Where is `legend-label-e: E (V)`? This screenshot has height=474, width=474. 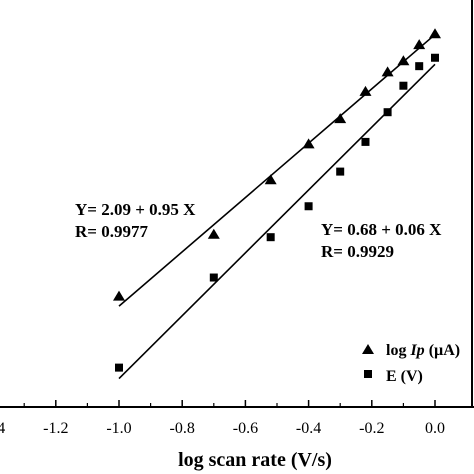
legend-label-e: E (V) is located at coordinates (404, 376).